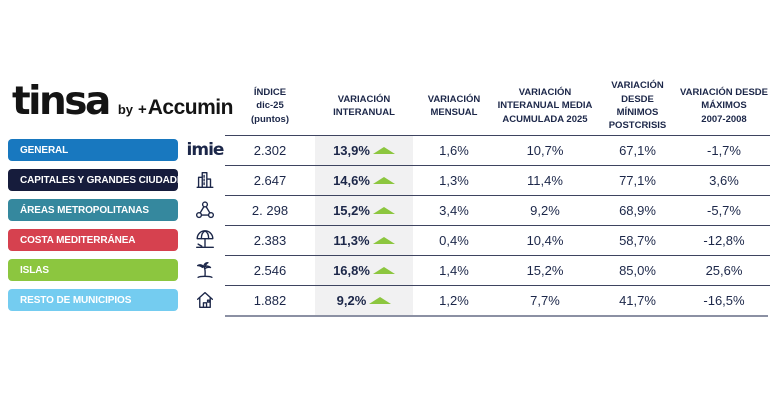  Describe the element at coordinates (545, 240) in the screenshot. I see `cell-variacion-media: 10,4%` at that location.